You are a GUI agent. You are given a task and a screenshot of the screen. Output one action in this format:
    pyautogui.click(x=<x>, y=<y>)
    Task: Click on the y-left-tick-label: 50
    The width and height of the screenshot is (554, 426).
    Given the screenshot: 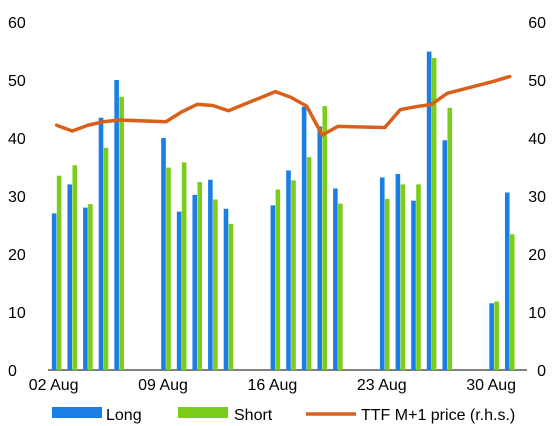 What is the action you would take?
    pyautogui.click(x=17, y=81)
    